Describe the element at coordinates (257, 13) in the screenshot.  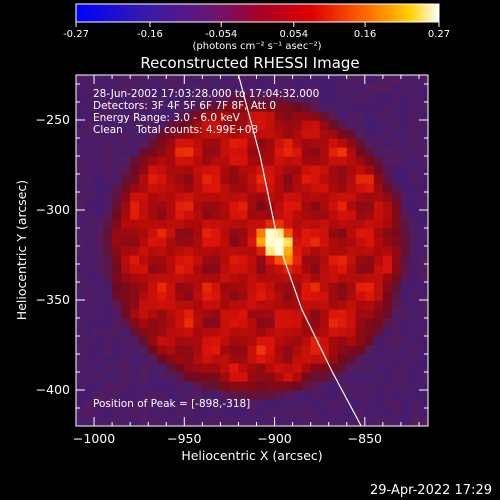
I see `colorbar-gradient` at that location.